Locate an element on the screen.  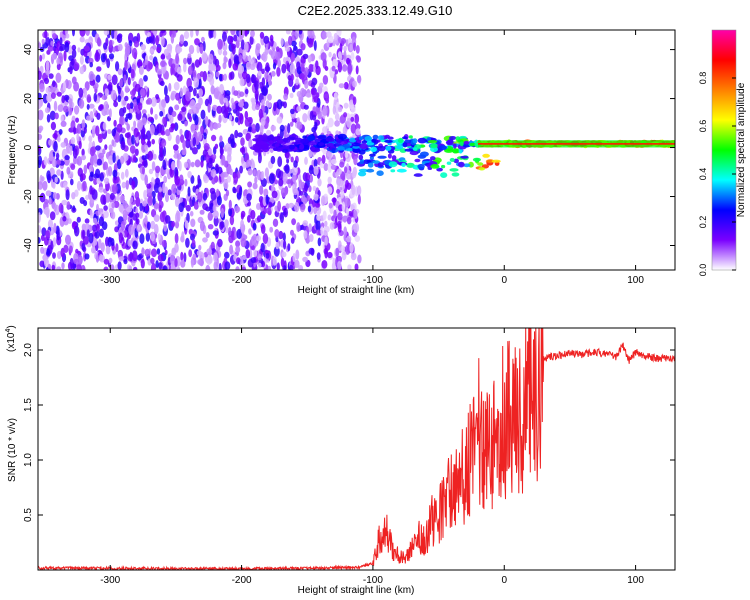
x-tick-label: 0 is located at coordinates (504, 580).